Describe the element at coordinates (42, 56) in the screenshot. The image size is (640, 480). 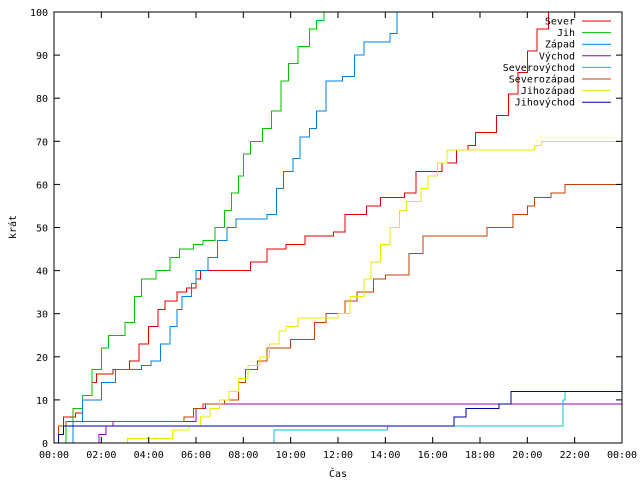
I see `y-tick-label: 90` at that location.